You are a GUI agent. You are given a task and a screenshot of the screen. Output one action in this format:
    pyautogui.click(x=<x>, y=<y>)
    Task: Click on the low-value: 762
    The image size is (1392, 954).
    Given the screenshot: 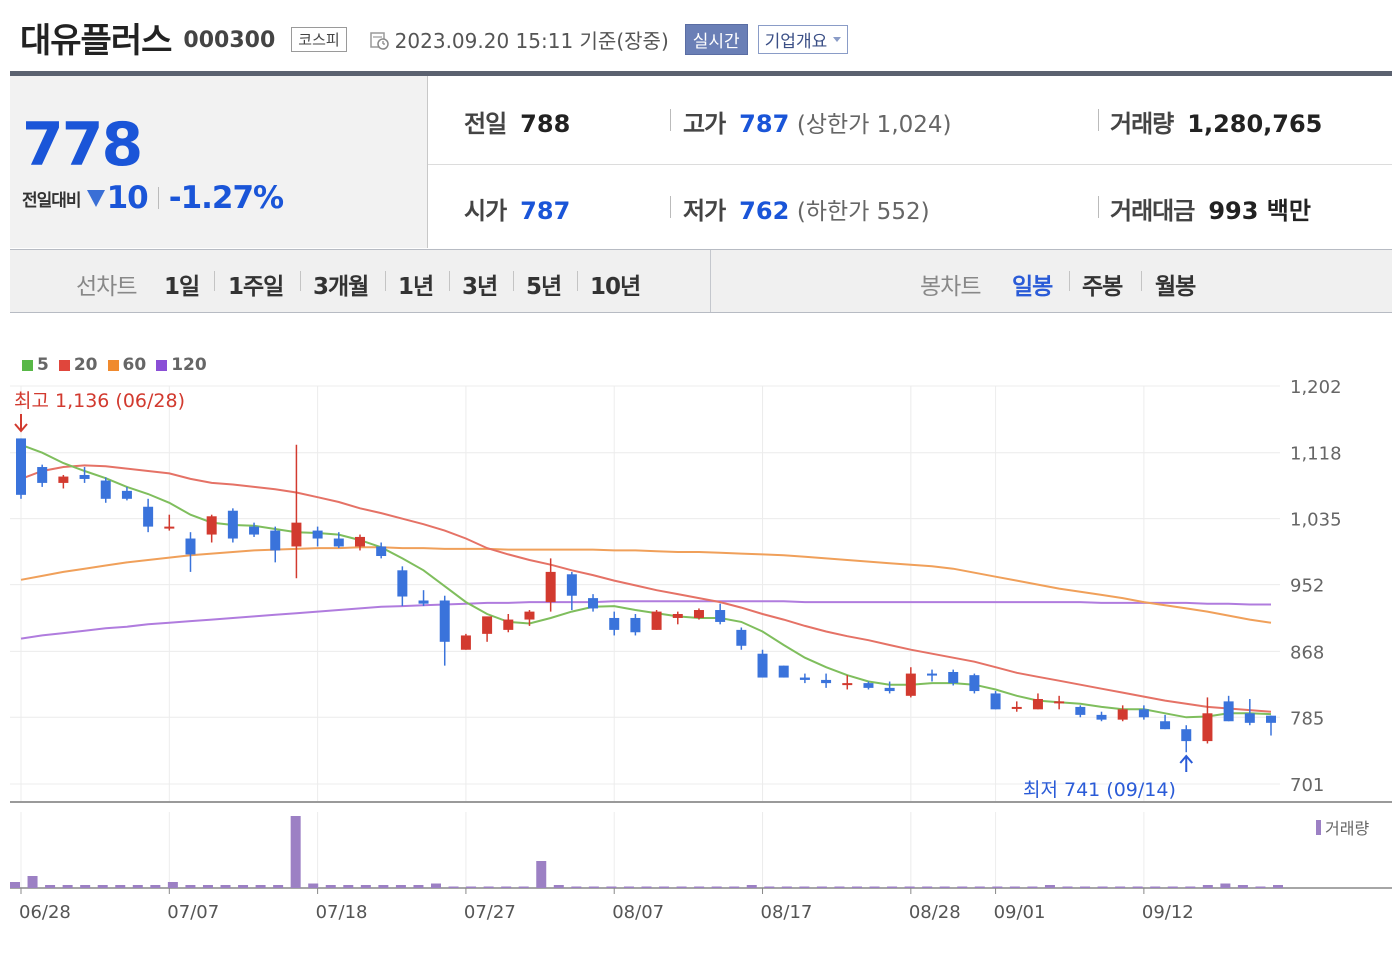 What is the action you would take?
    pyautogui.click(x=764, y=211)
    